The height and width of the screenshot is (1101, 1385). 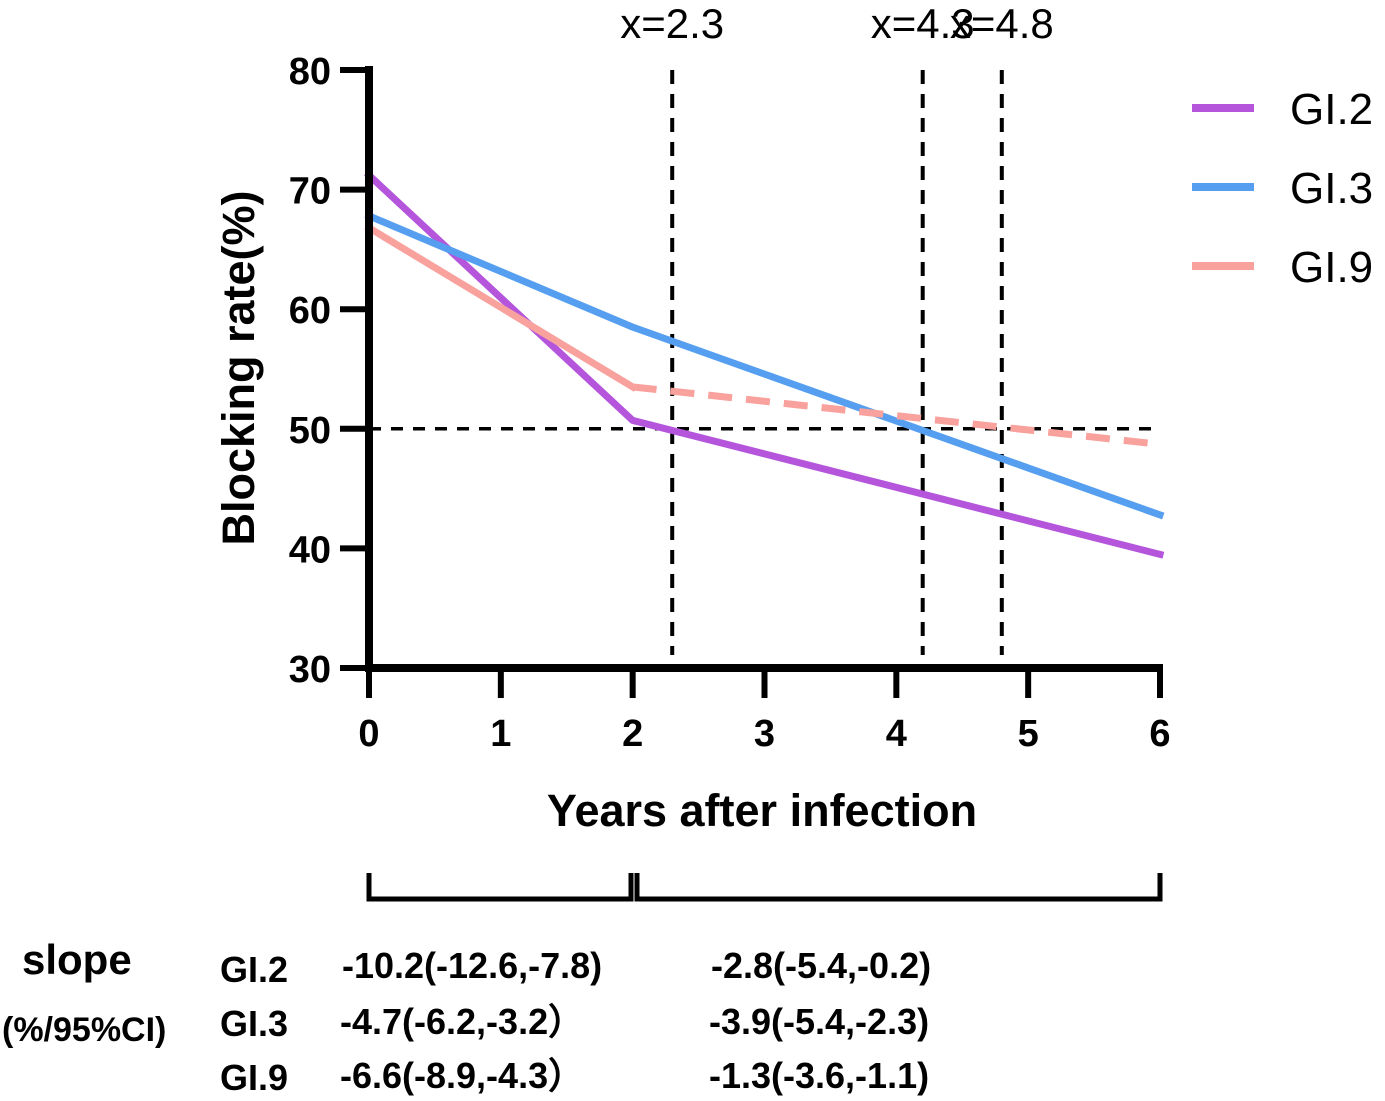 I want to click on vline-labels: x=2.3 x=4.3x=4.8, so click(x=837, y=23).